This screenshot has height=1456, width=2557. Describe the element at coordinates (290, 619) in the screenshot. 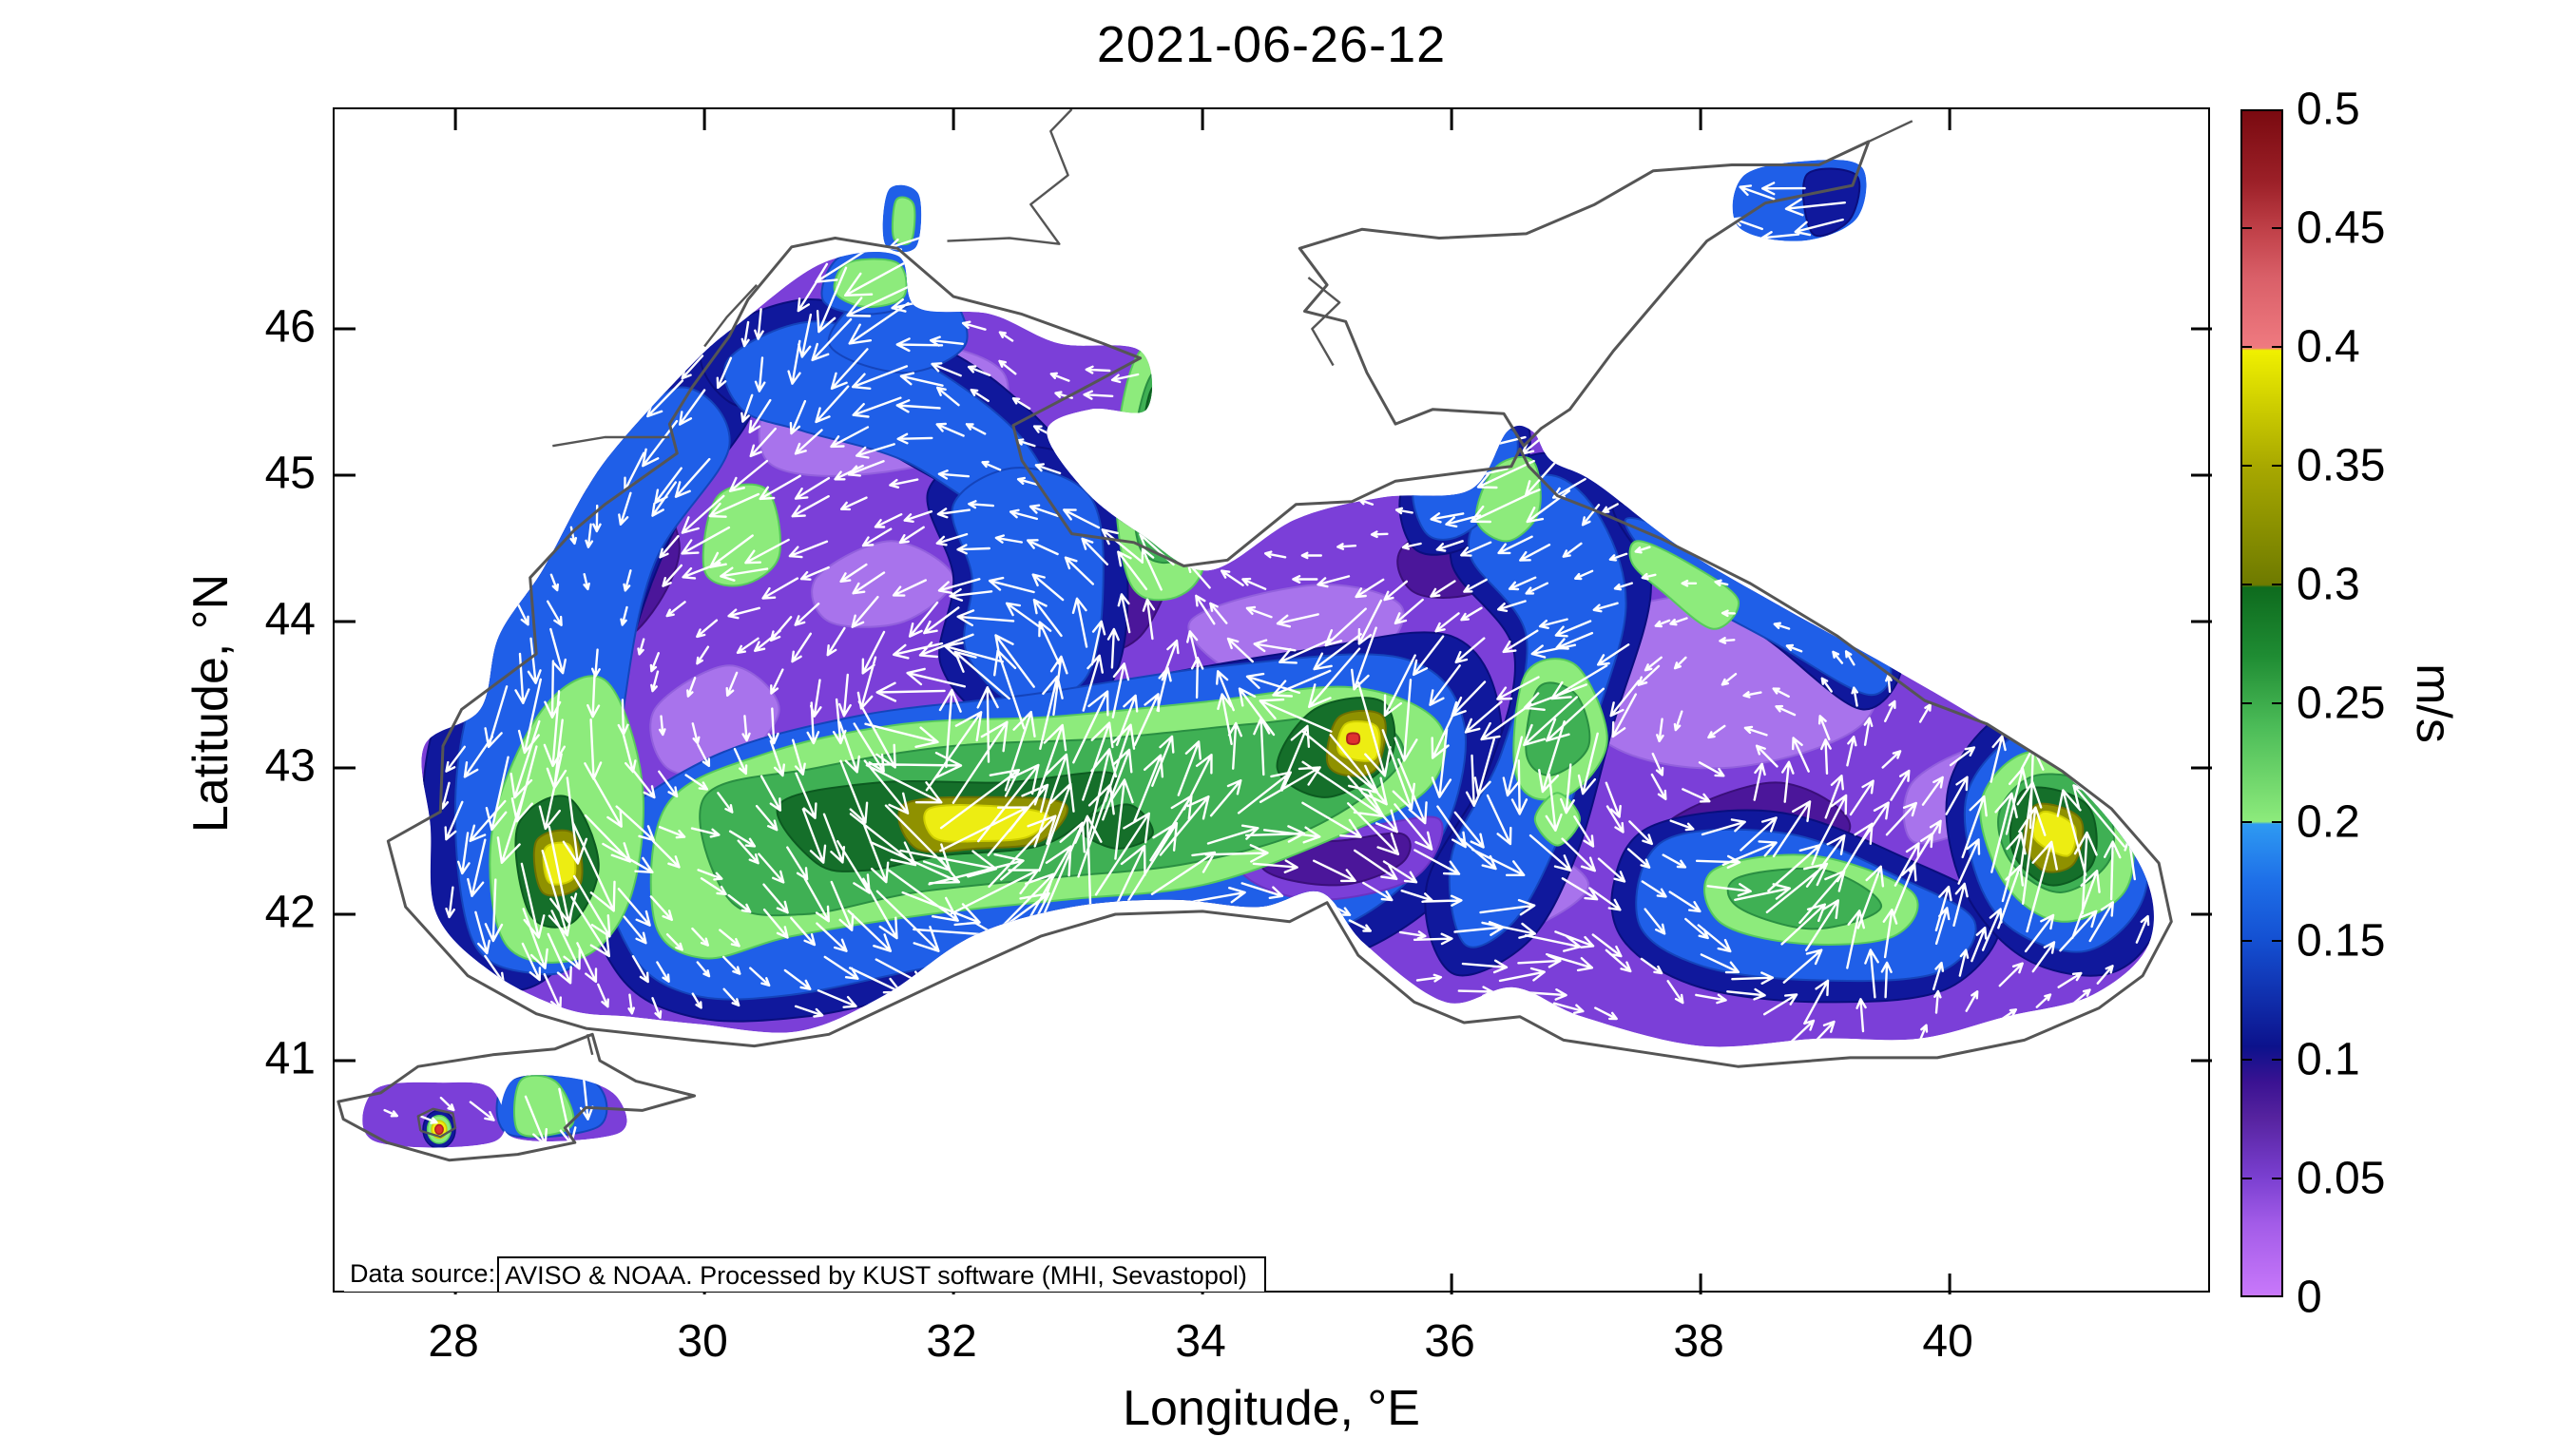

I see `y-tick-label: 44` at that location.